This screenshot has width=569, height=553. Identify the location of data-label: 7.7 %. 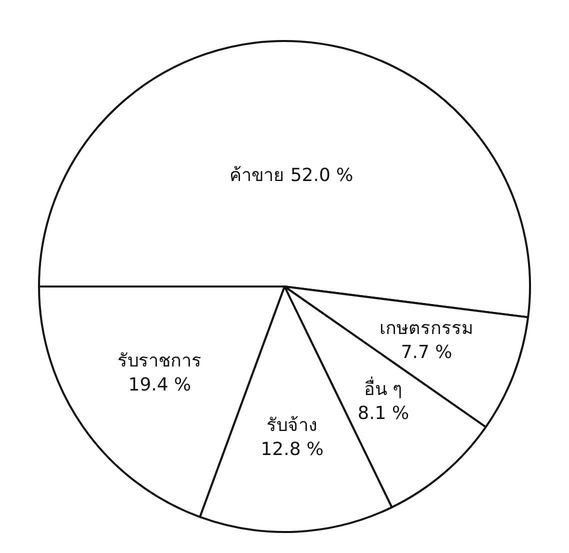
(426, 352).